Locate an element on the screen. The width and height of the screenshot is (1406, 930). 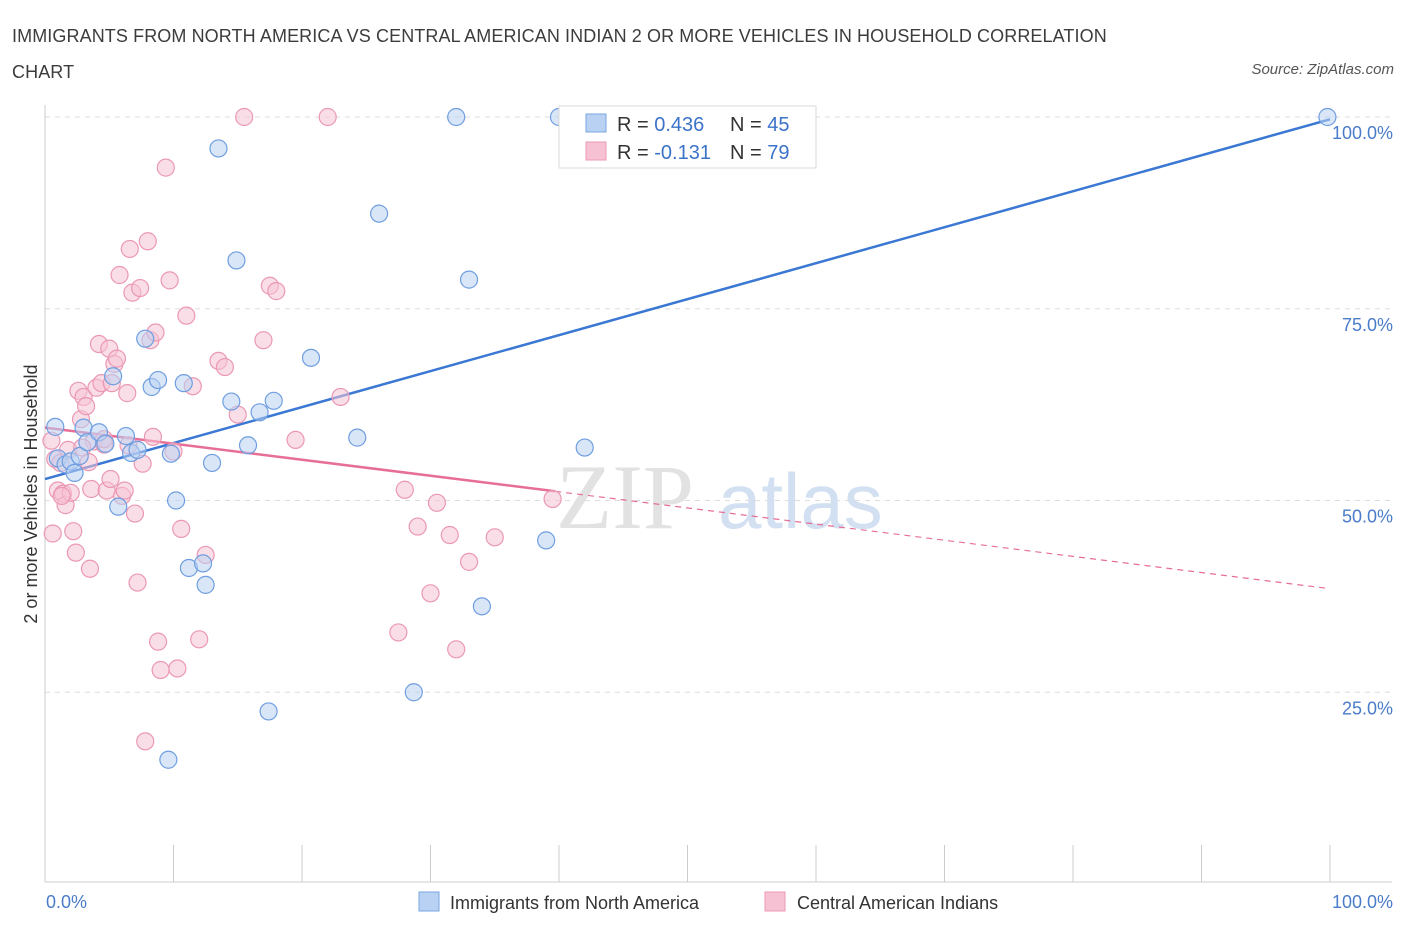
legend-label: Central American Indians is located at coordinates (897, 903).